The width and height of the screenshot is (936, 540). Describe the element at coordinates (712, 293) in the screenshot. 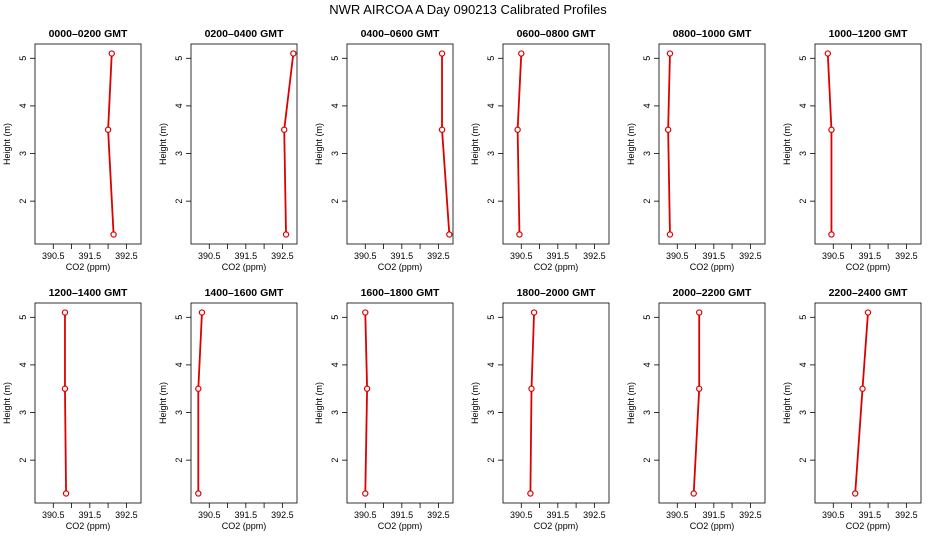

I see `panel-title: 2000–2200 GMT` at that location.